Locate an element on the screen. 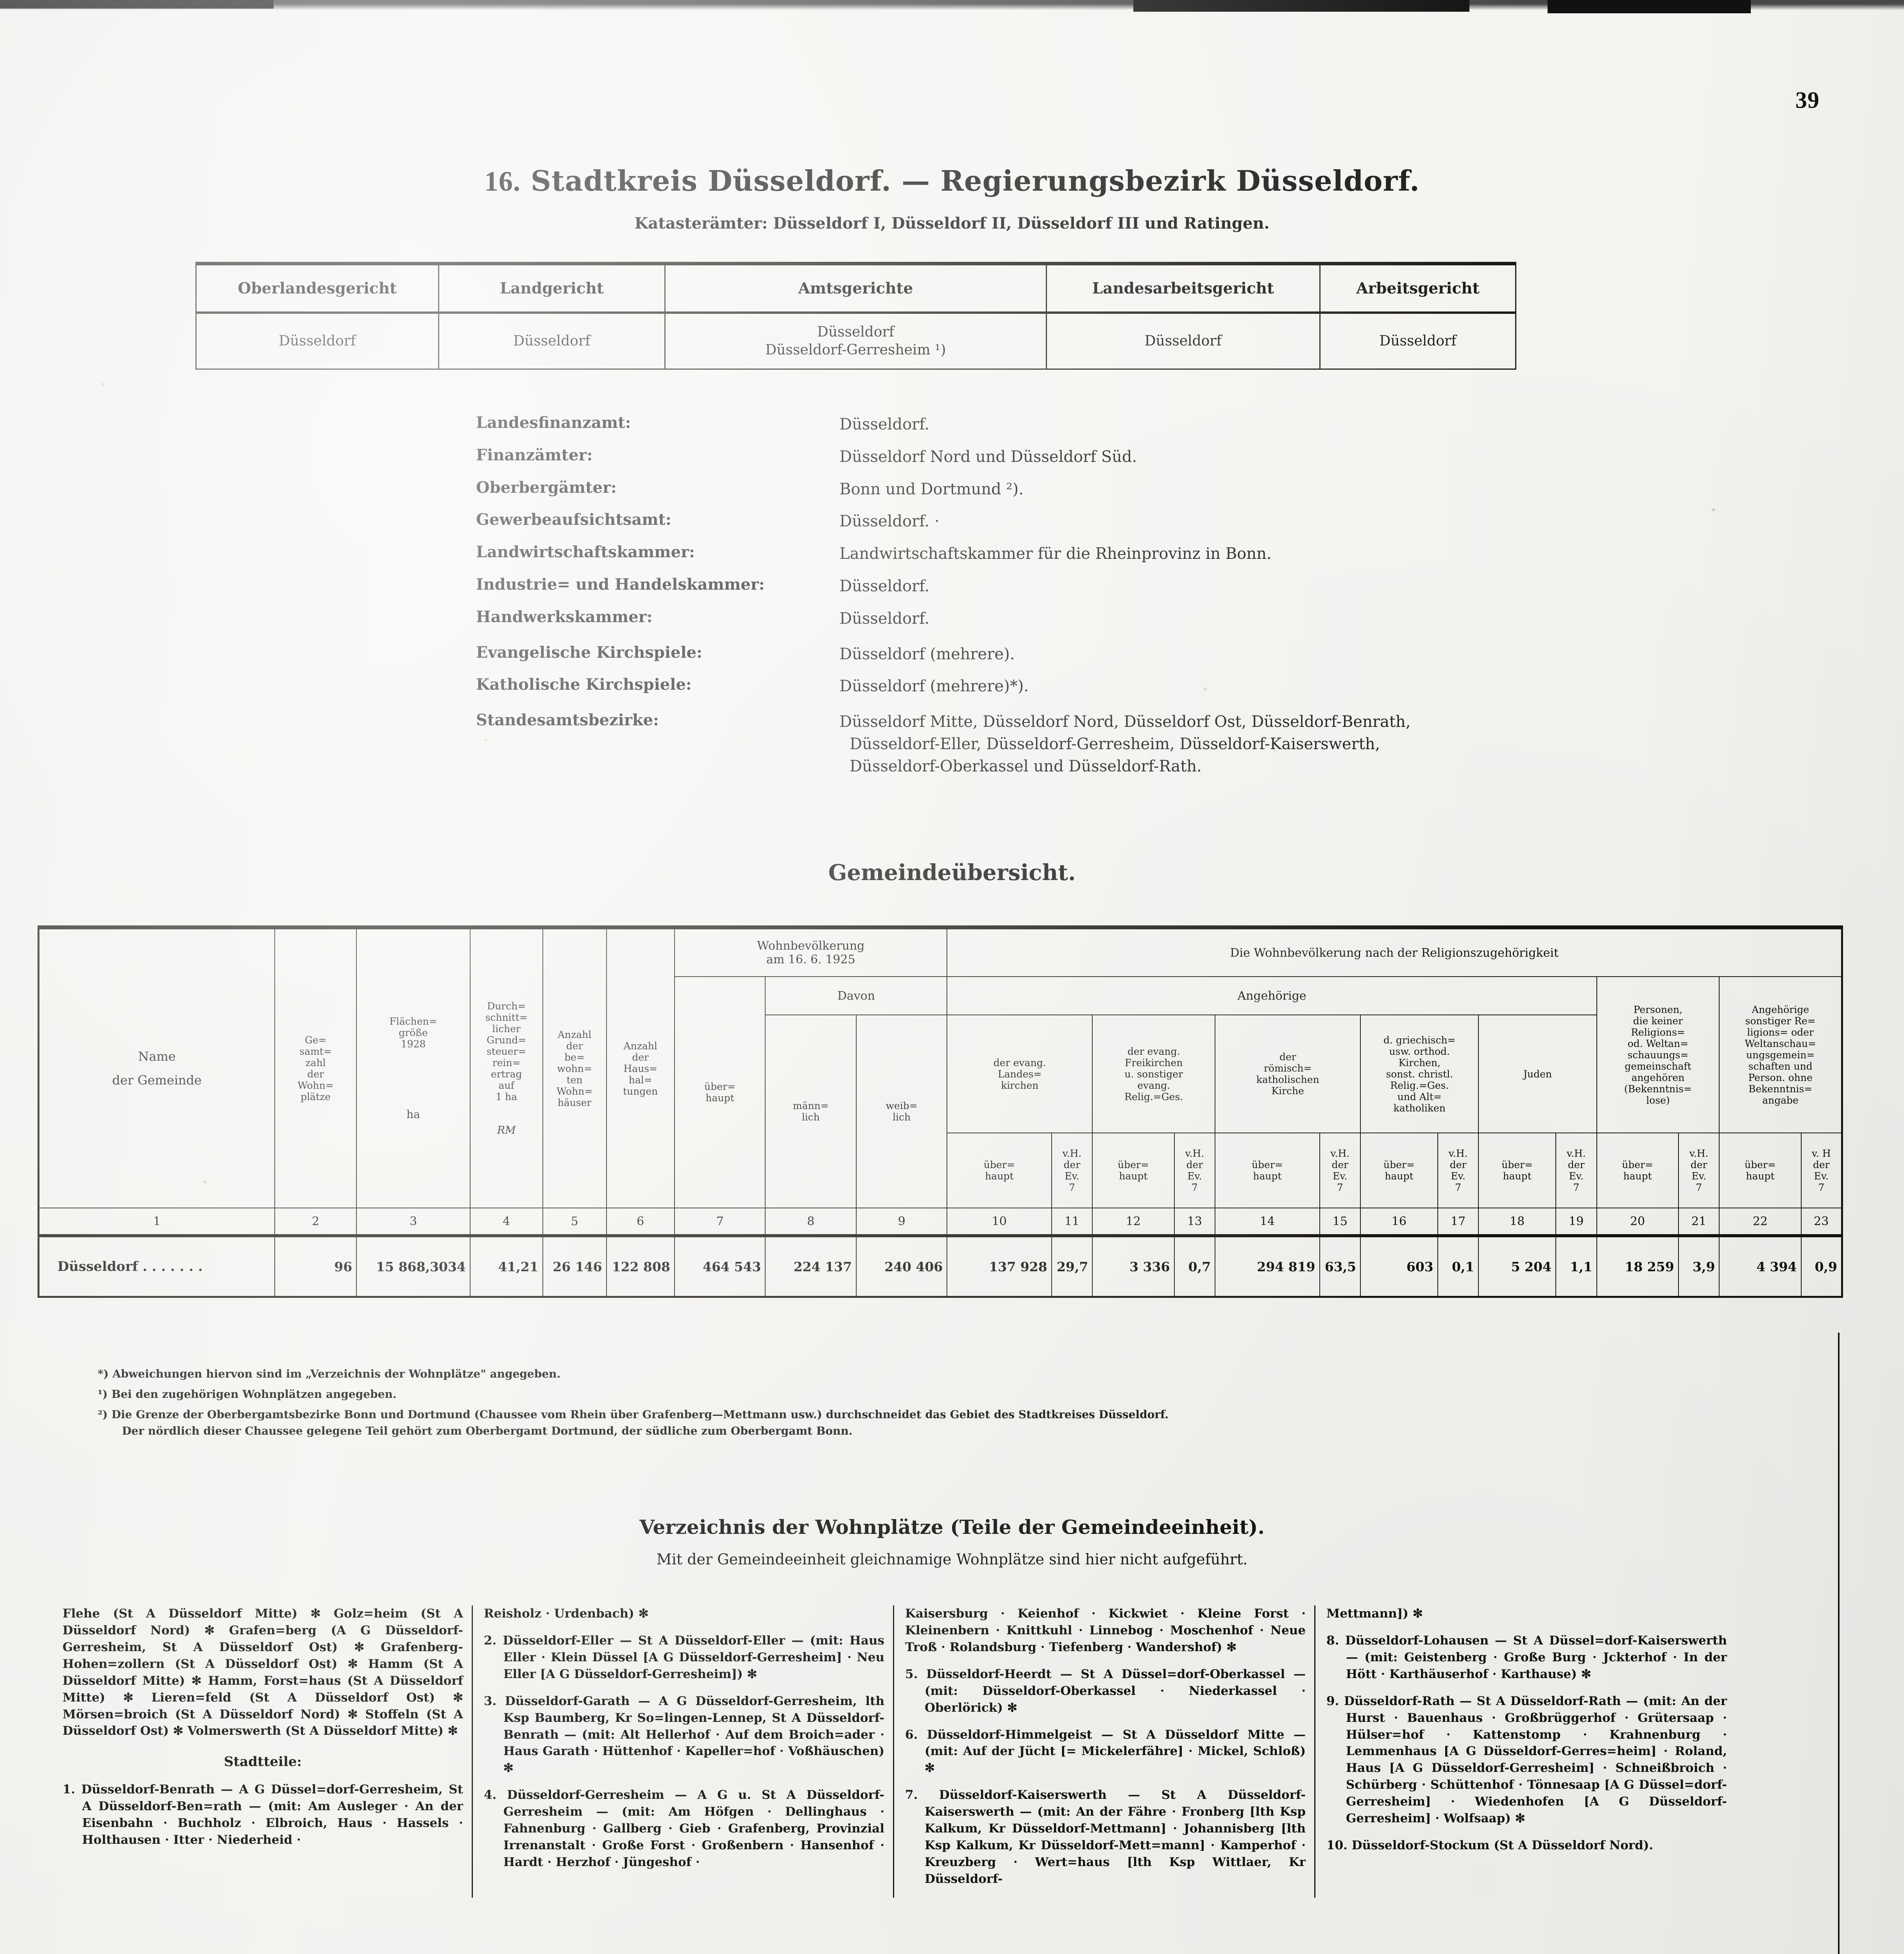  amtsgericht-line-1: Düsseldorf is located at coordinates (855, 332).